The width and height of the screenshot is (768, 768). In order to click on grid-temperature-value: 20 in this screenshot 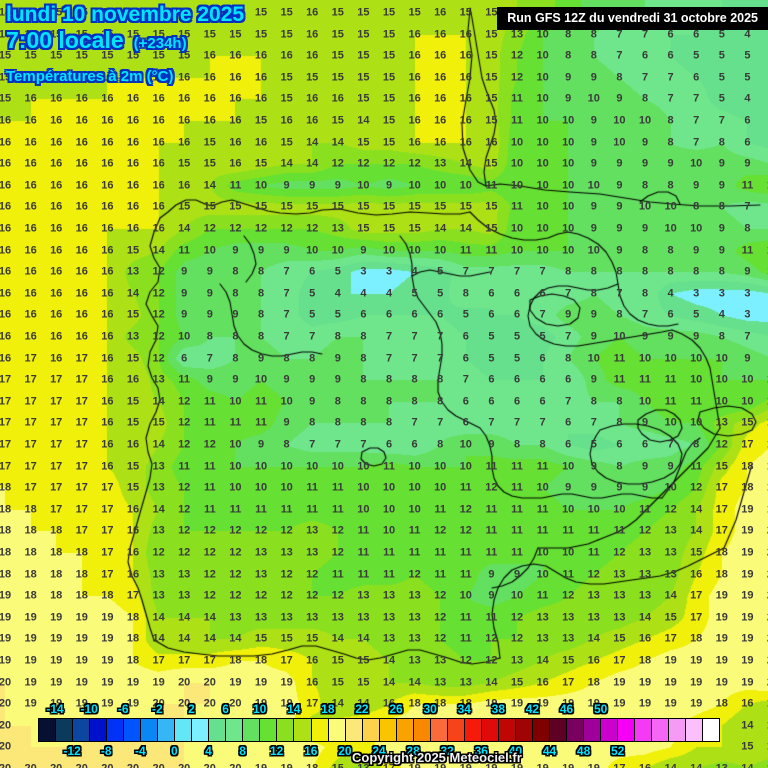, I will do `click(235, 703)`.